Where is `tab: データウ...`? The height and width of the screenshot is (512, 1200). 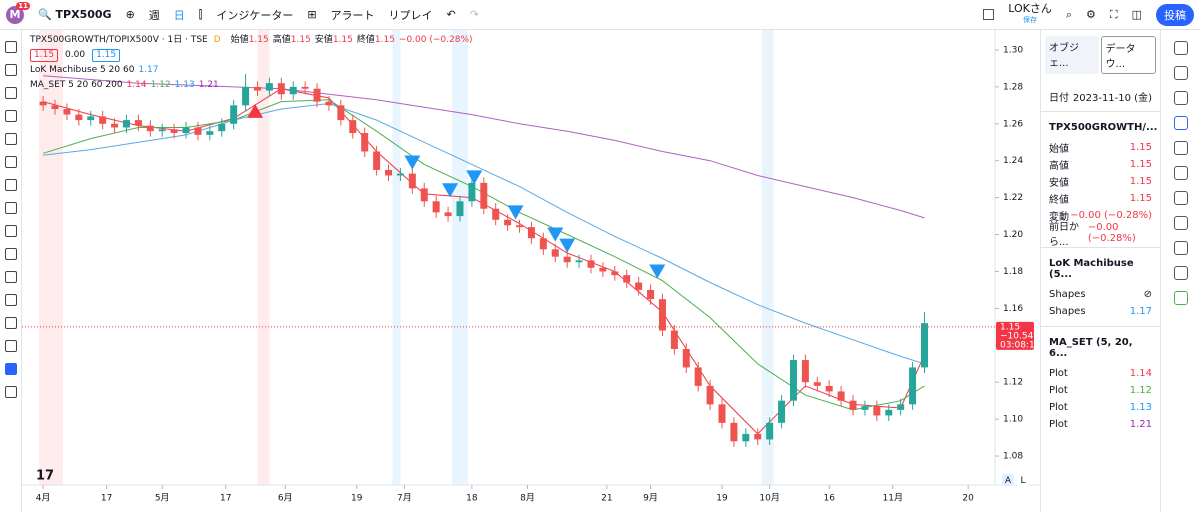
tab: データウ... is located at coordinates (1128, 55).